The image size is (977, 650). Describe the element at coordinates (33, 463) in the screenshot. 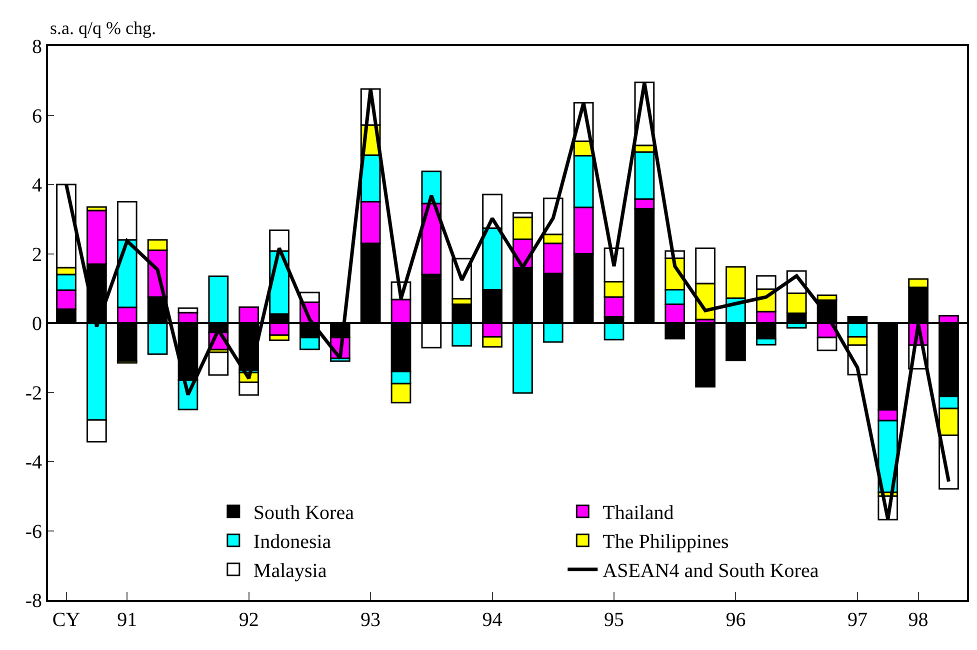

I see `y-tick-label: -4` at that location.